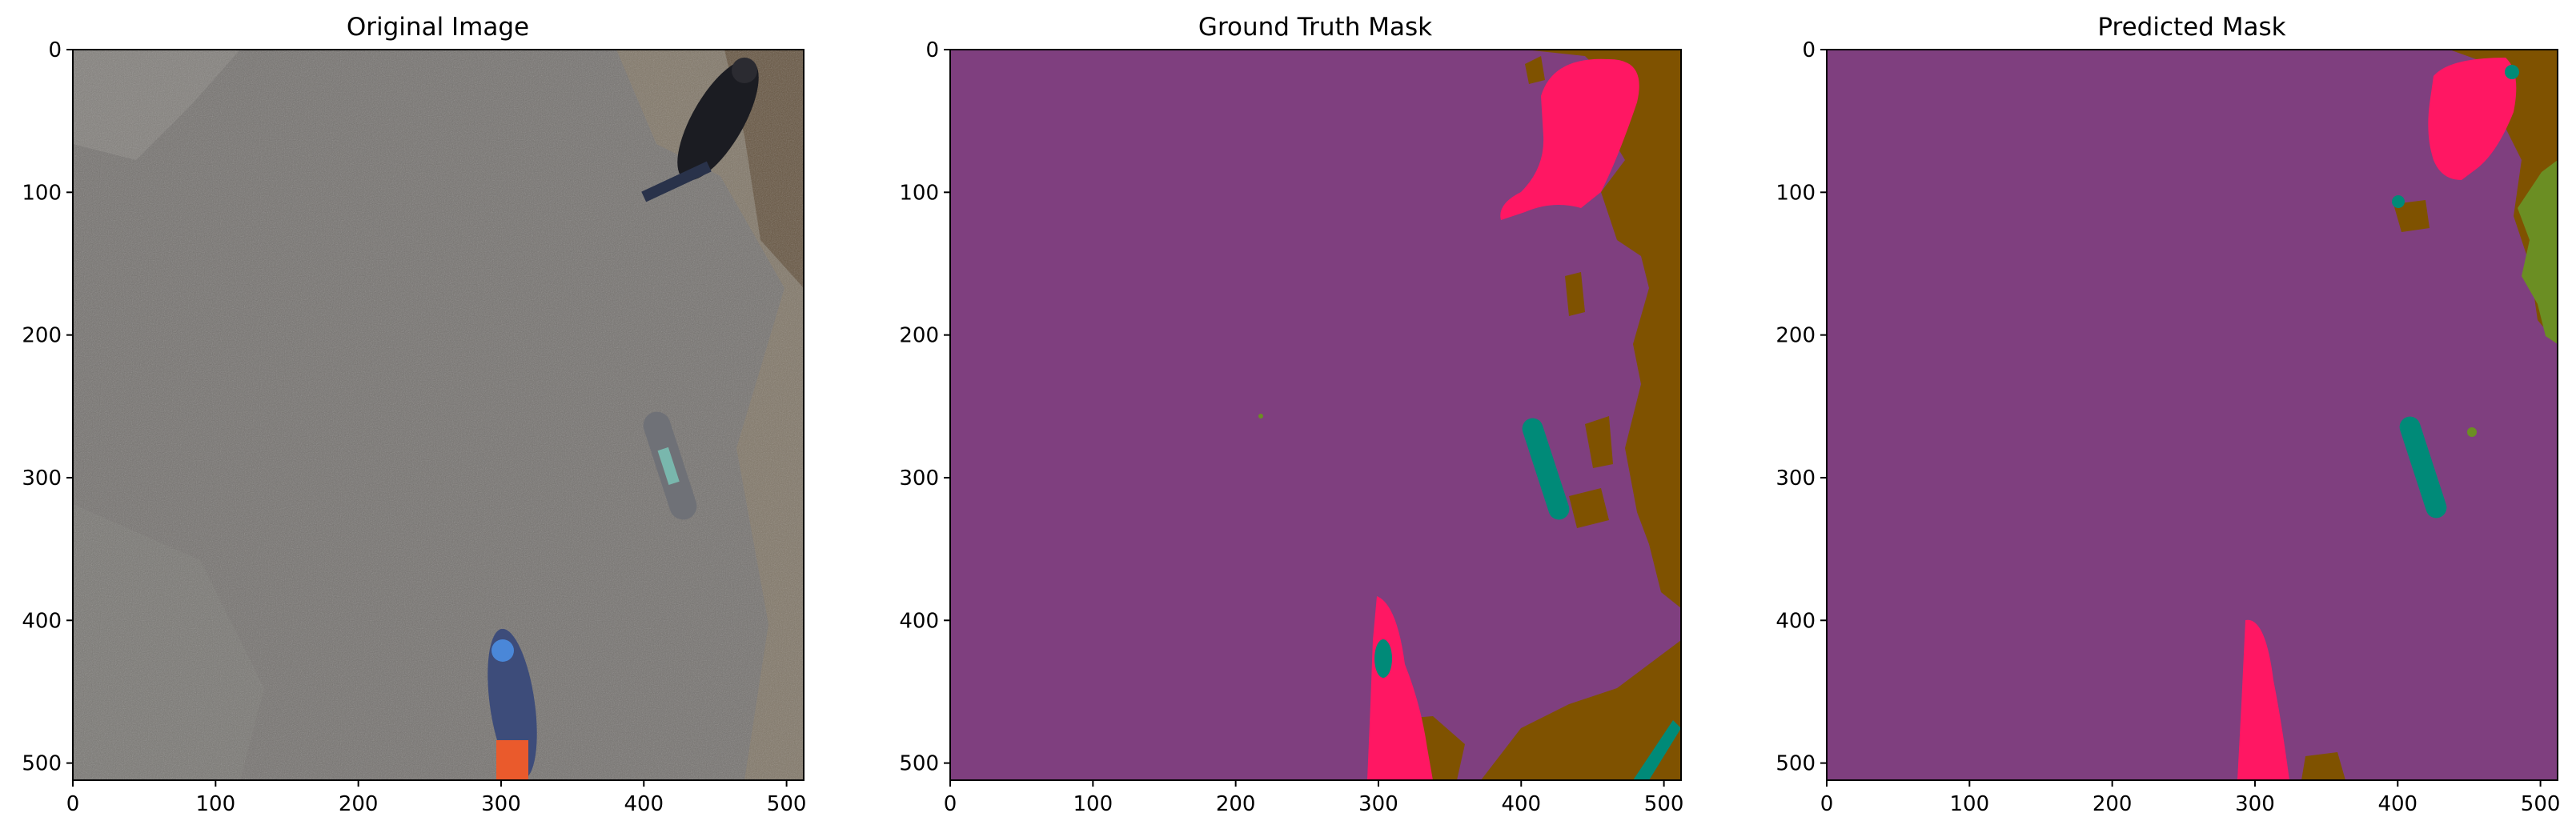 The width and height of the screenshot is (2576, 833). Describe the element at coordinates (2191, 27) in the screenshot. I see `panel-title: Predicted Mask` at that location.